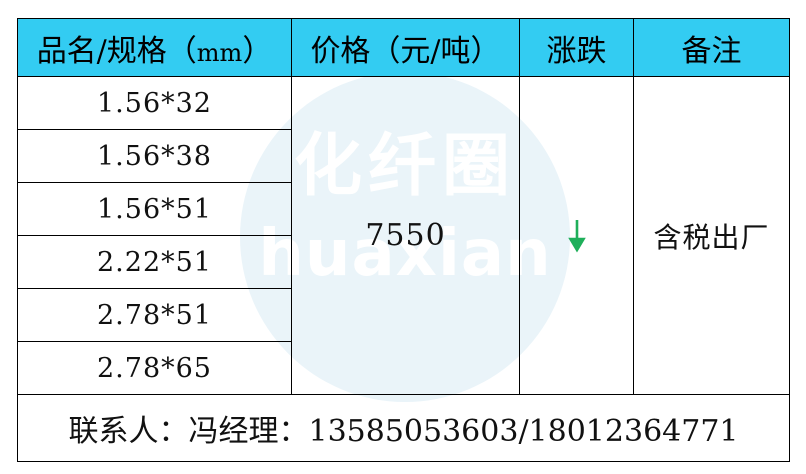 Image resolution: width=806 pixels, height=474 pixels. I want to click on column-header-spec-unit: mm, so click(219, 52).